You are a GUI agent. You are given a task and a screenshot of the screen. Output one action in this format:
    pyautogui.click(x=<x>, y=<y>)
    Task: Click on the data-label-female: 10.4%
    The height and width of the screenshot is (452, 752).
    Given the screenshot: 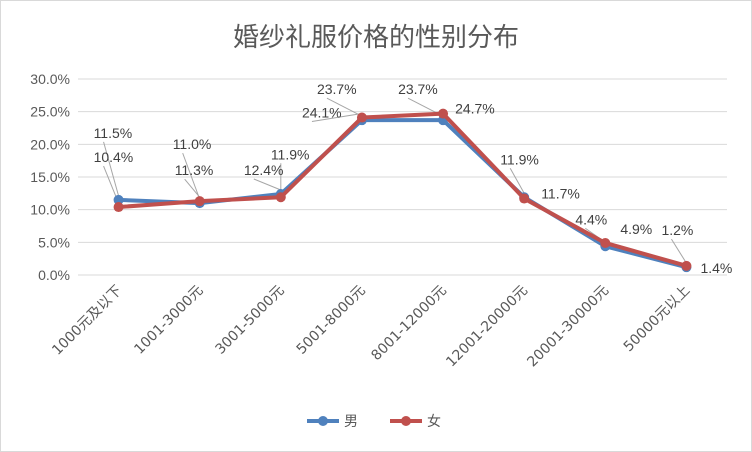 What is the action you would take?
    pyautogui.click(x=114, y=157)
    